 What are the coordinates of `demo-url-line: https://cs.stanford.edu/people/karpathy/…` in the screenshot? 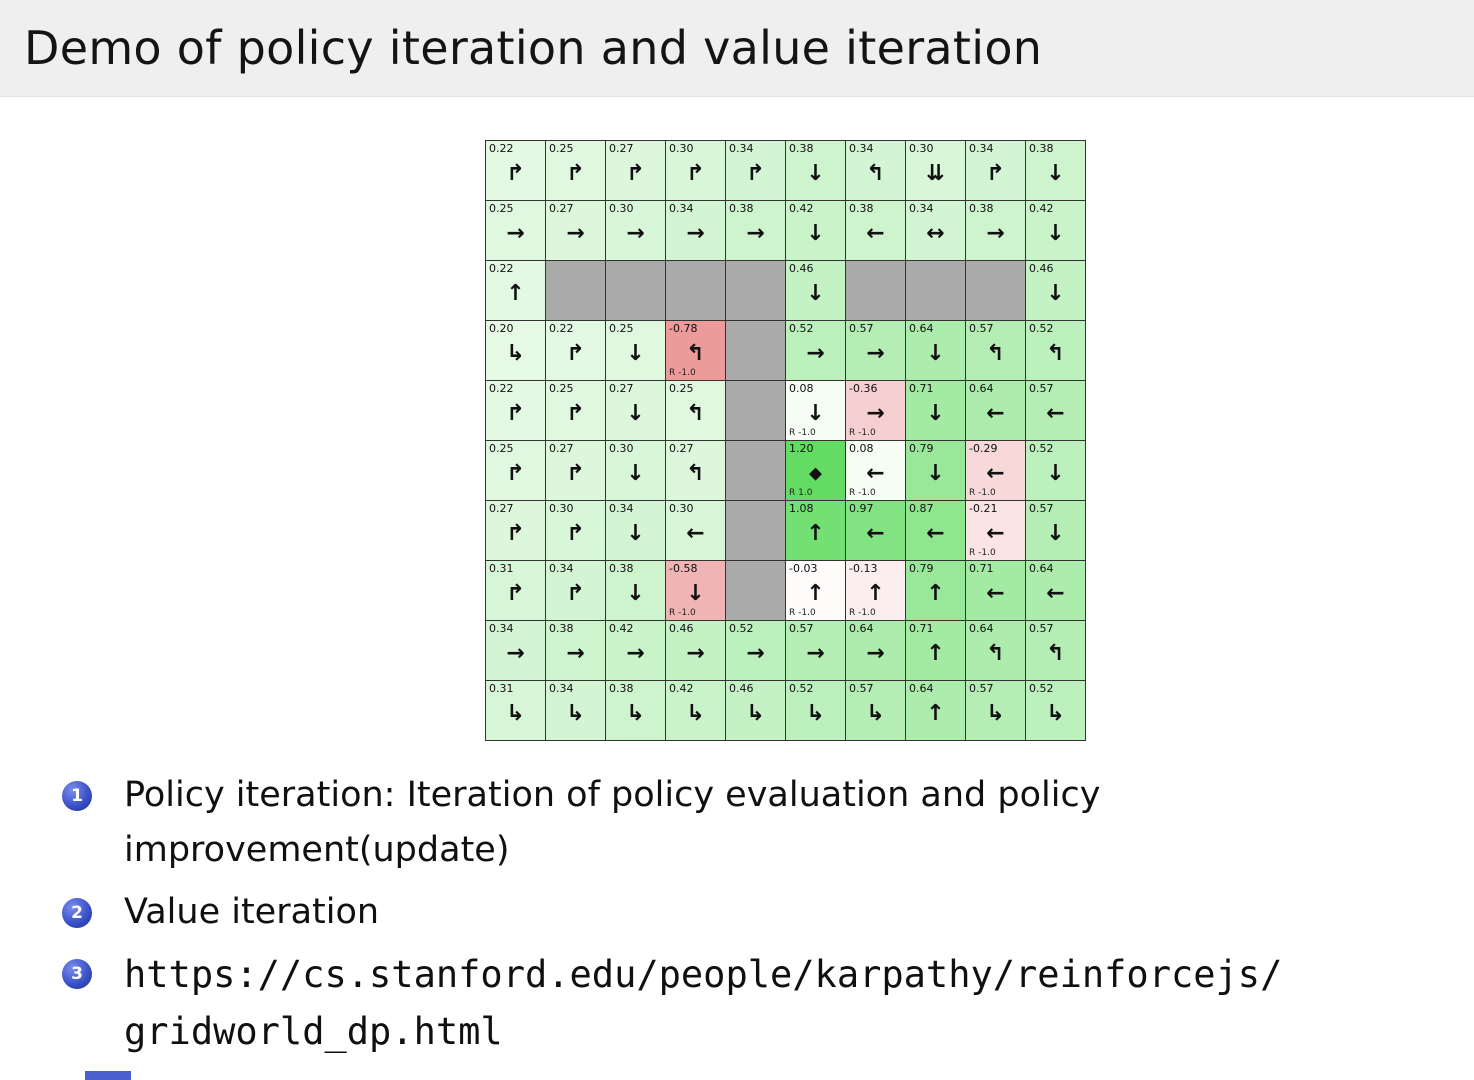 It's located at (703, 974).